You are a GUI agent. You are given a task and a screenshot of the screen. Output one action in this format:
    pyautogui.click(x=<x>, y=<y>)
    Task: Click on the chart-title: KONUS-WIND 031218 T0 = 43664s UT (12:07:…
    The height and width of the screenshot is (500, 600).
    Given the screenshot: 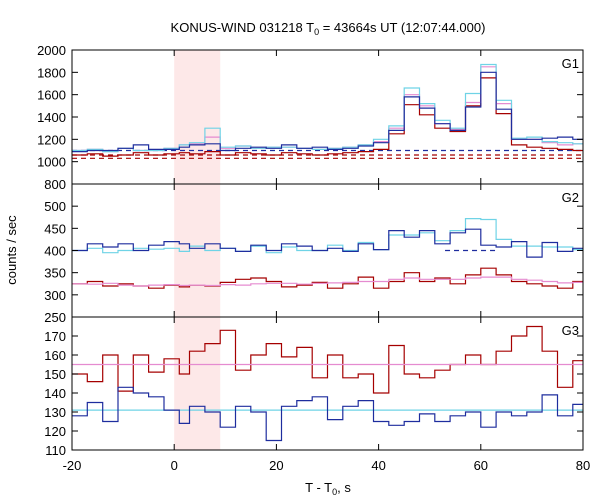 What is the action you would take?
    pyautogui.click(x=328, y=28)
    